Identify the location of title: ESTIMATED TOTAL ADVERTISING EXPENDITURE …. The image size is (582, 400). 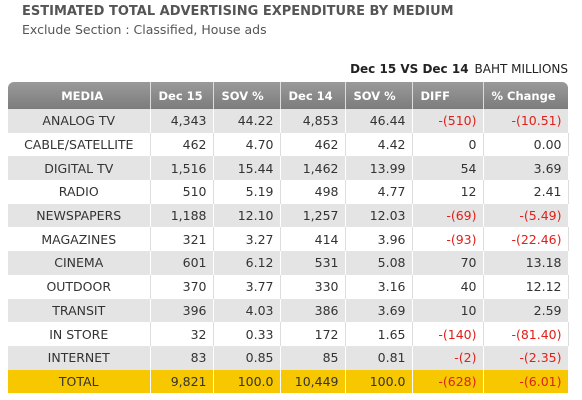
(238, 11).